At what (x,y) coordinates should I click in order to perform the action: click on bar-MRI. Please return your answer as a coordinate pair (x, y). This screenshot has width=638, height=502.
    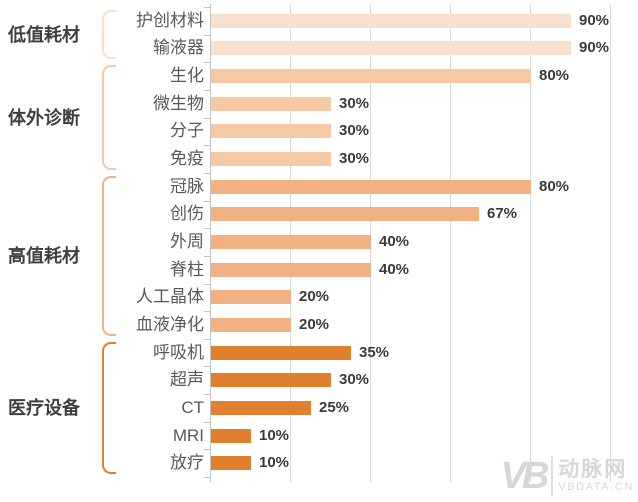
    Looking at the image, I should click on (231, 435).